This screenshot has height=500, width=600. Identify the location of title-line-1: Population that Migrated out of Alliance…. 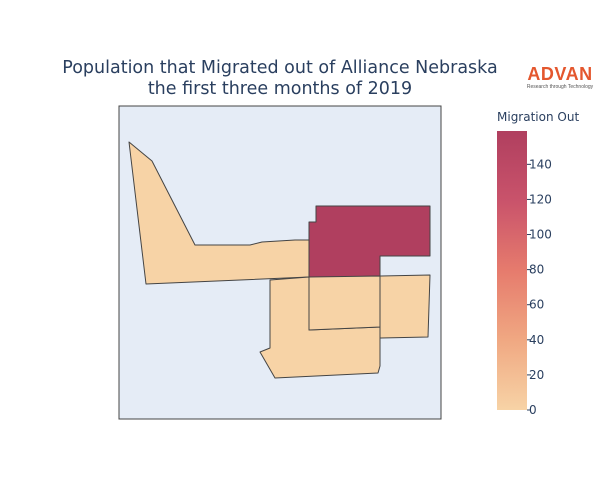
(280, 68).